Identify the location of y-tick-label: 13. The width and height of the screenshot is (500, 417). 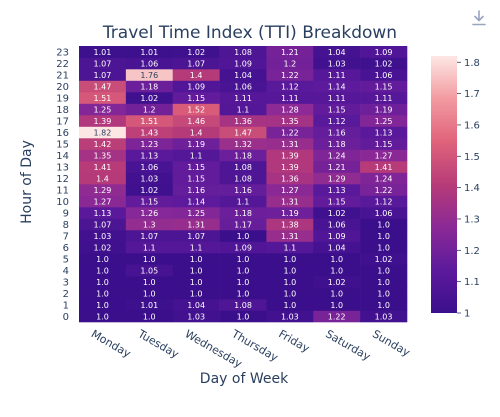
(62, 167).